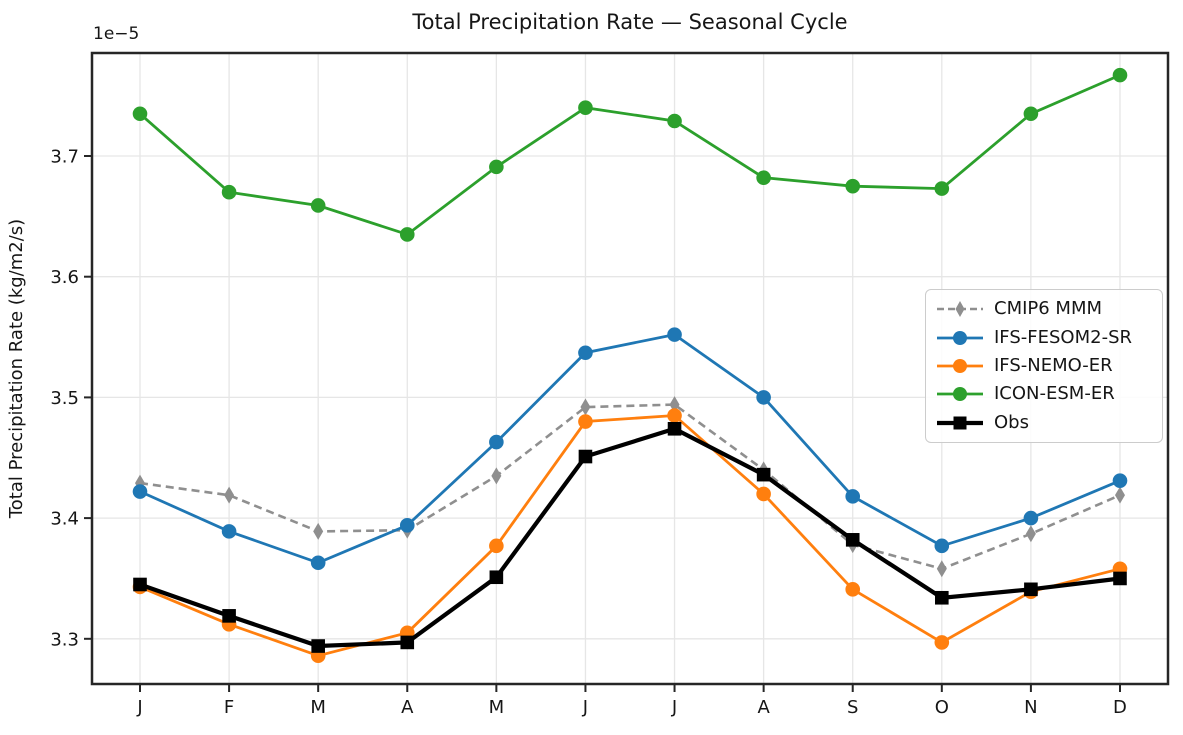  Describe the element at coordinates (229, 707) in the screenshot. I see `x-tick-label: F` at that location.